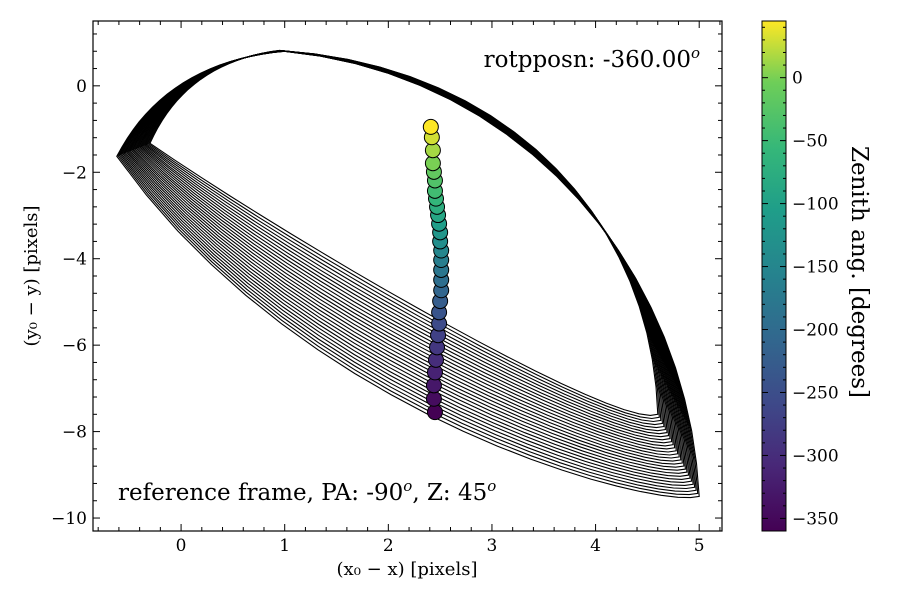  What do you see at coordinates (859, 272) in the screenshot?
I see `colorbar-title: Zenith ang. [degrees]` at bounding box center [859, 272].